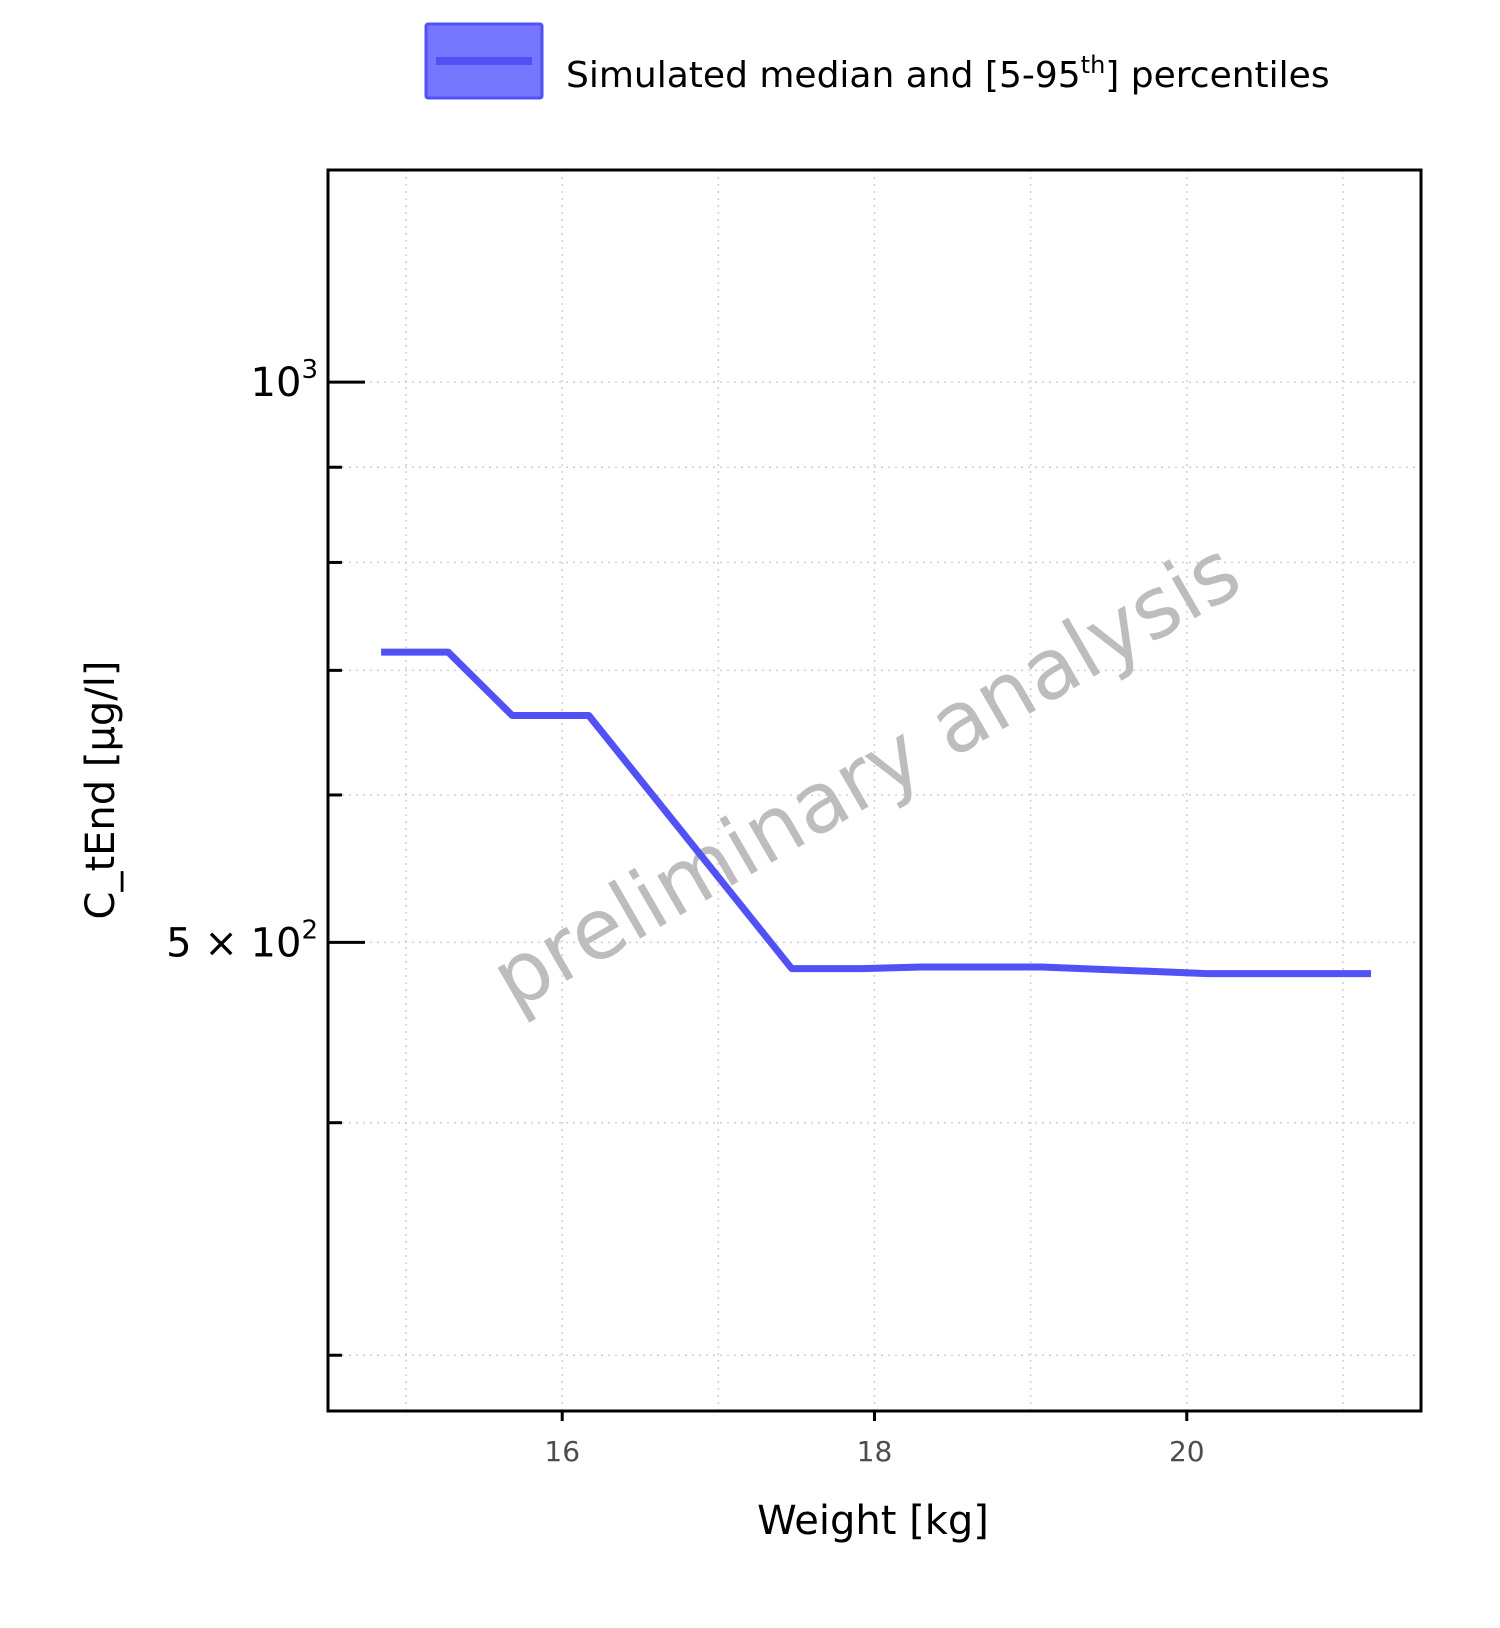 The image size is (1500, 1628). I want to click on x-tick-label: 16, so click(562, 1451).